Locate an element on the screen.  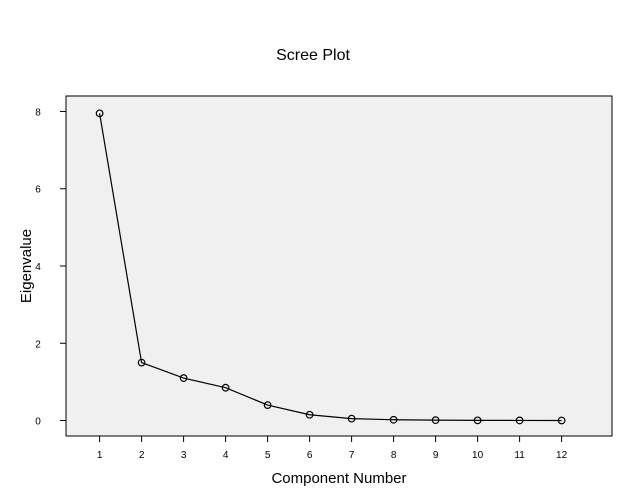
x-tick-label: 5 is located at coordinates (268, 455).